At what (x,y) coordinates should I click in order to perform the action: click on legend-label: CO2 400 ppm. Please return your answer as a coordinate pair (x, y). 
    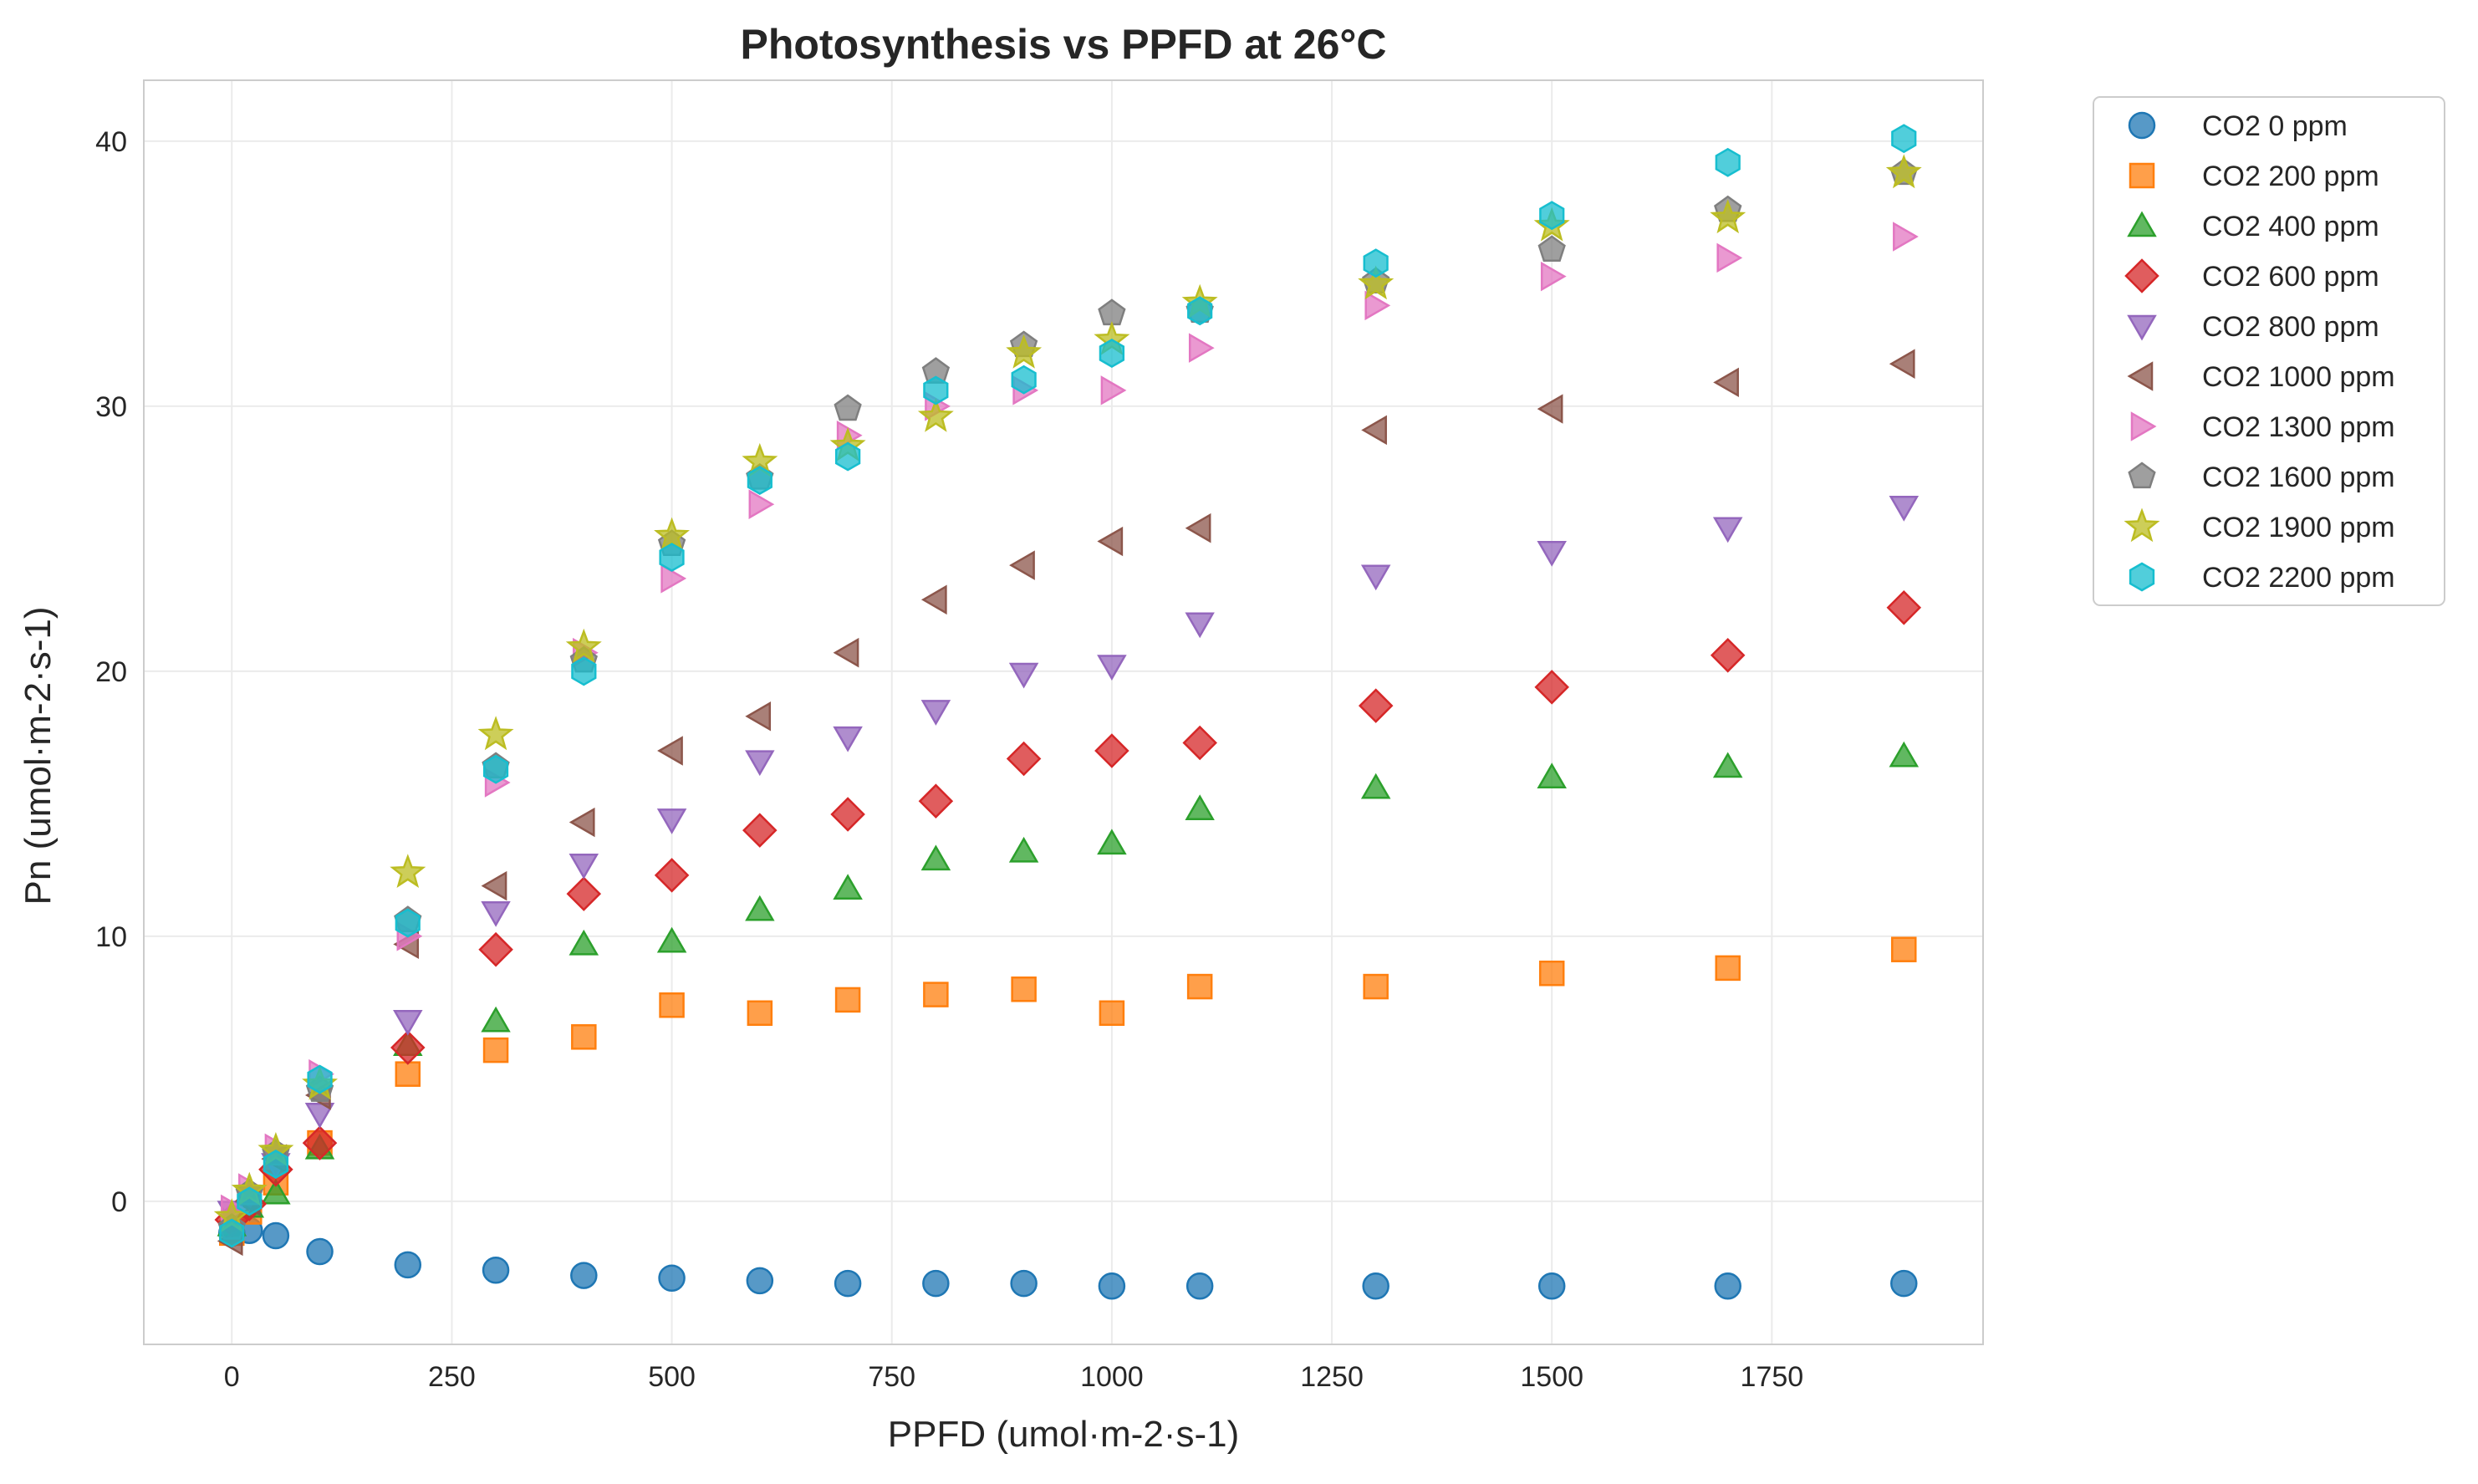
    Looking at the image, I should click on (2290, 226).